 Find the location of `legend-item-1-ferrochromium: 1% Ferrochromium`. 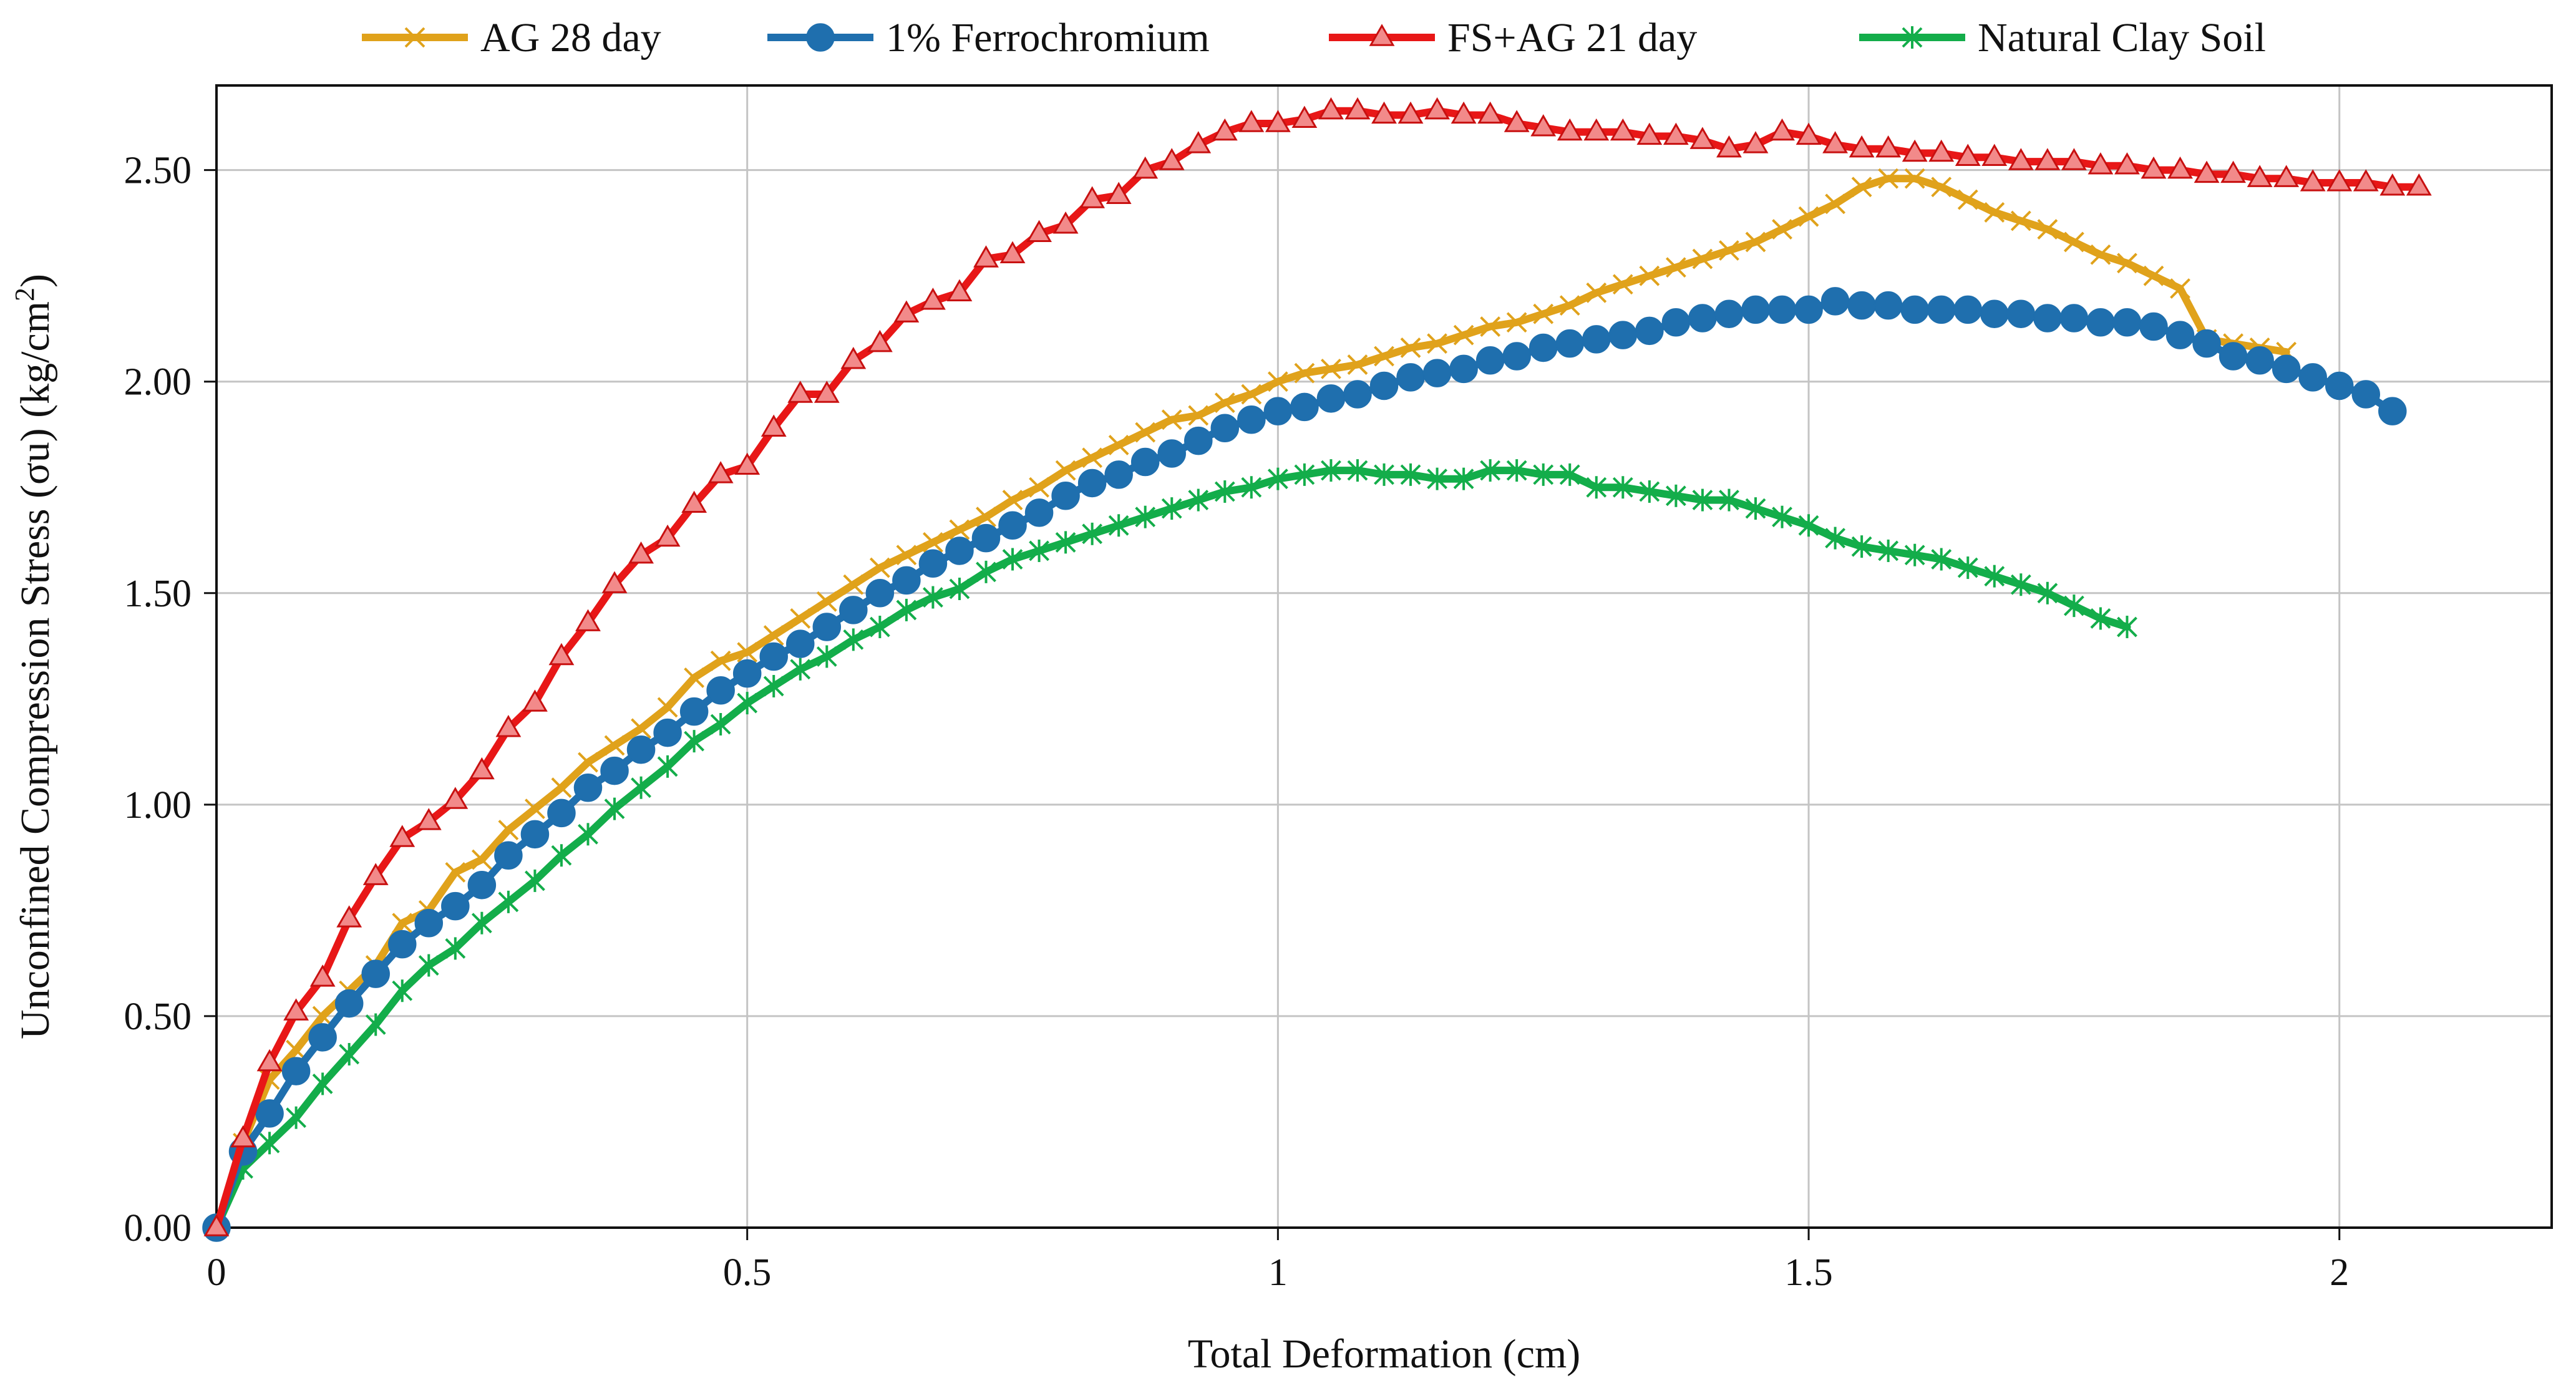

legend-item-1-ferrochromium: 1% Ferrochromium is located at coordinates (988, 38).